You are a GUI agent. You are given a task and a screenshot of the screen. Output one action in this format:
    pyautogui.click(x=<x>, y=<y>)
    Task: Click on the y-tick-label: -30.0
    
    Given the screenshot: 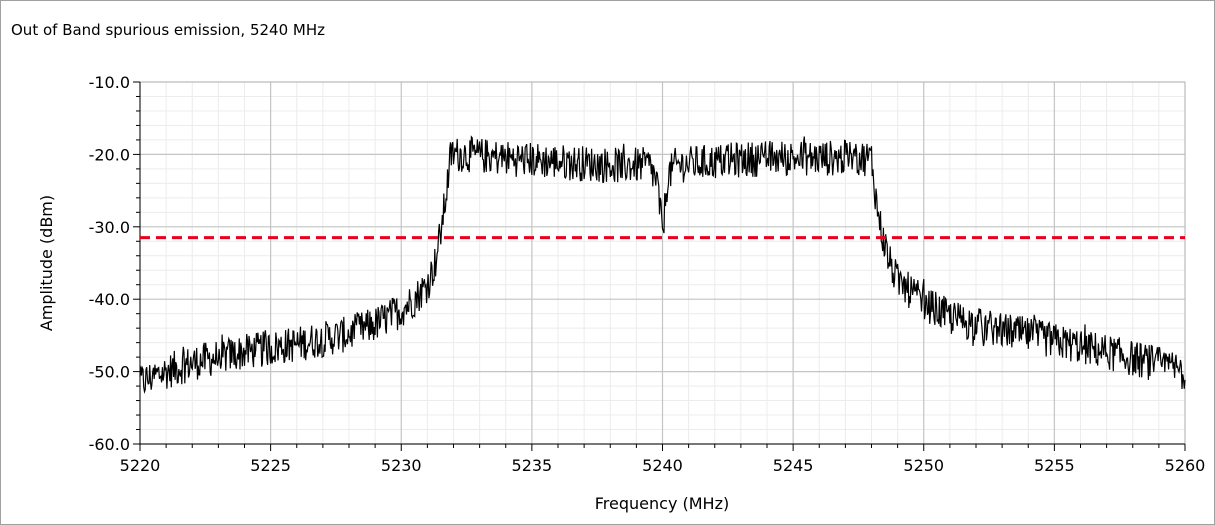 What is the action you would take?
    pyautogui.click(x=109, y=227)
    